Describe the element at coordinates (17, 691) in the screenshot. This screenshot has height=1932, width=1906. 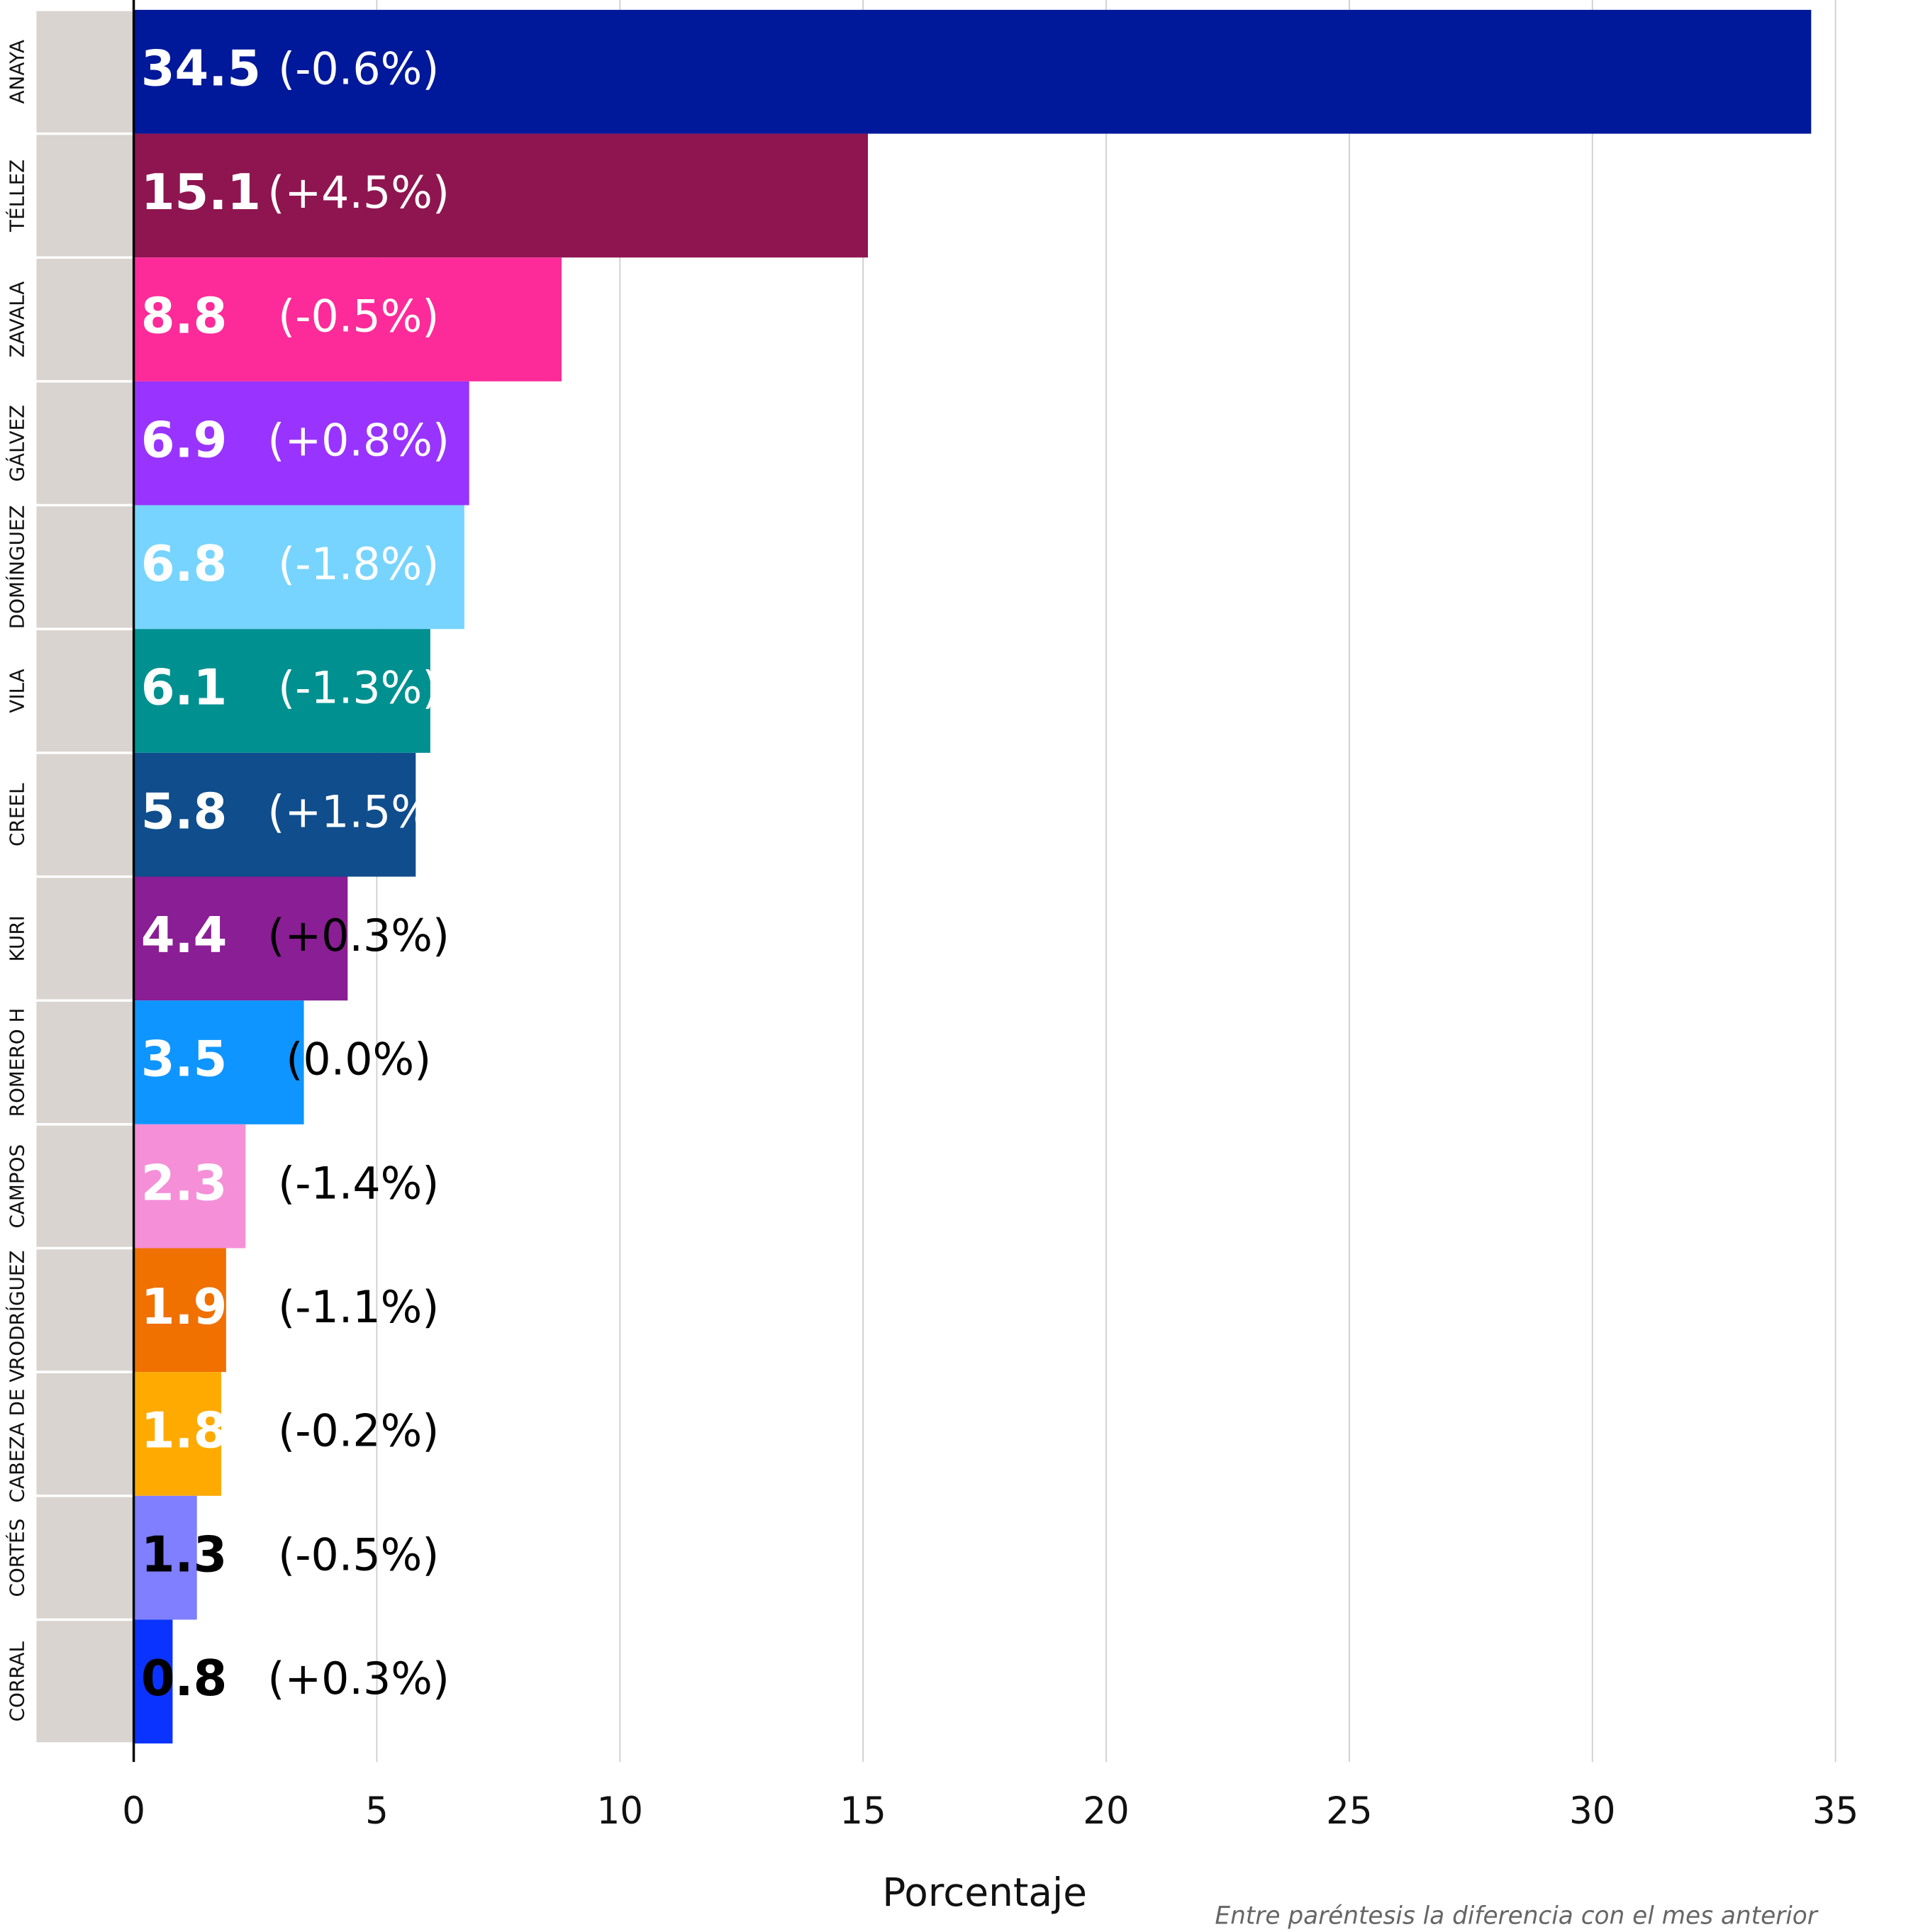
I see `category-label: VILA` at that location.